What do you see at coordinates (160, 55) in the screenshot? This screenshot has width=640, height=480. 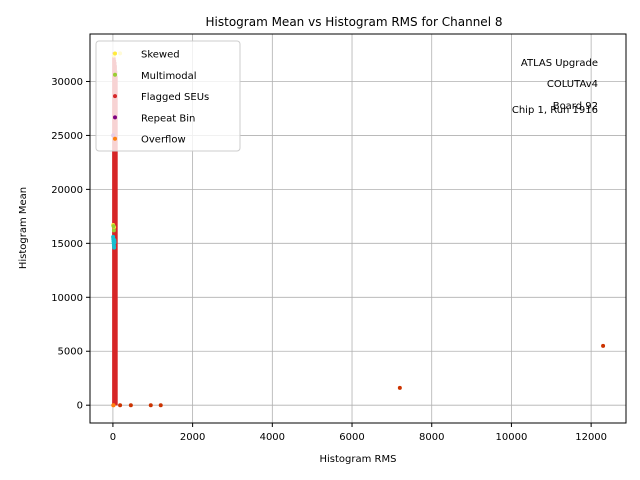 I see `legend-label: Skewed` at bounding box center [160, 55].